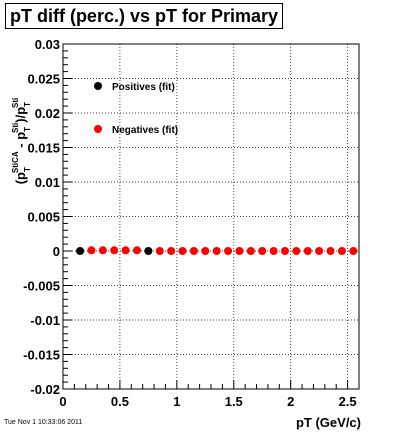  I want to click on y-tick-label: 0, so click(56, 251).